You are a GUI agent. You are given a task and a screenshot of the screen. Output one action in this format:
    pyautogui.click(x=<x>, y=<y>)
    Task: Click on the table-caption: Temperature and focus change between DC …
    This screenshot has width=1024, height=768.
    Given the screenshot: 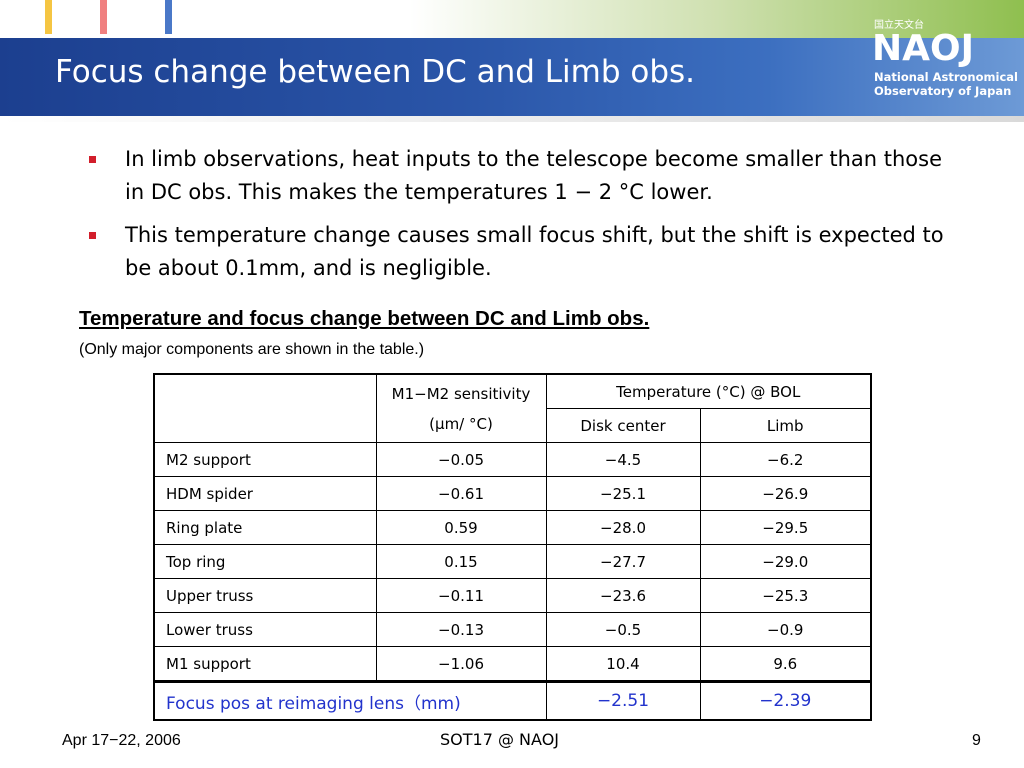 What is the action you would take?
    pyautogui.click(x=364, y=318)
    